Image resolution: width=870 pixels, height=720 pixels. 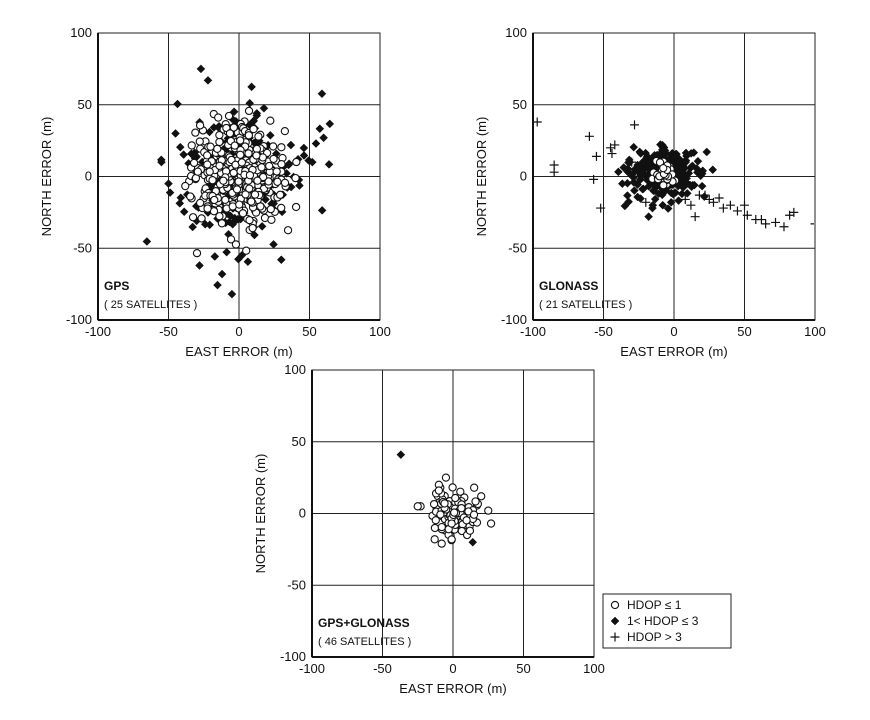 I want to click on legend: HDOP ≤ 1 1< HDOP ≤ 3 HDOP > 3, so click(x=667, y=621).